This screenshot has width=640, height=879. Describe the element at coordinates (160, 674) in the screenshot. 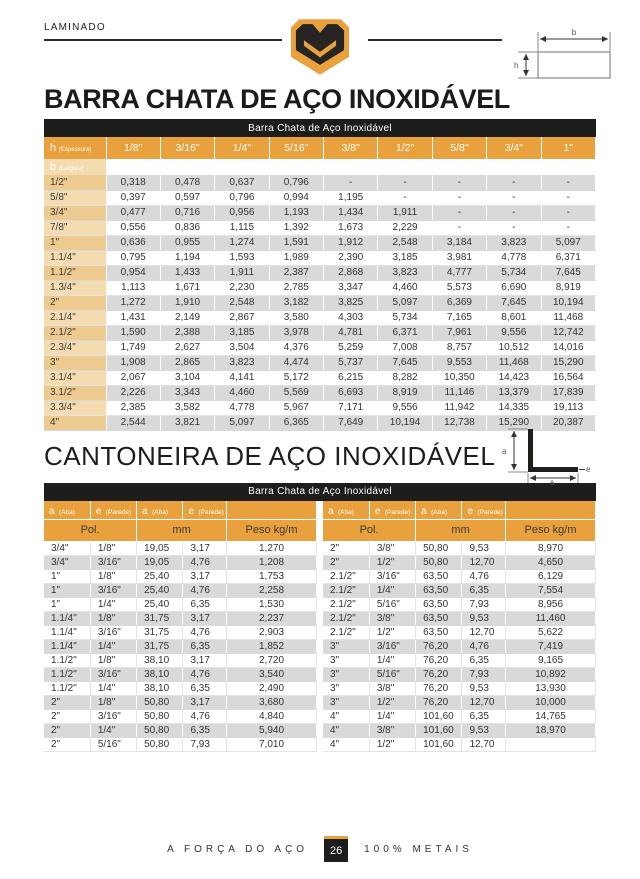

I see `dimension-cell: 38,10` at that location.